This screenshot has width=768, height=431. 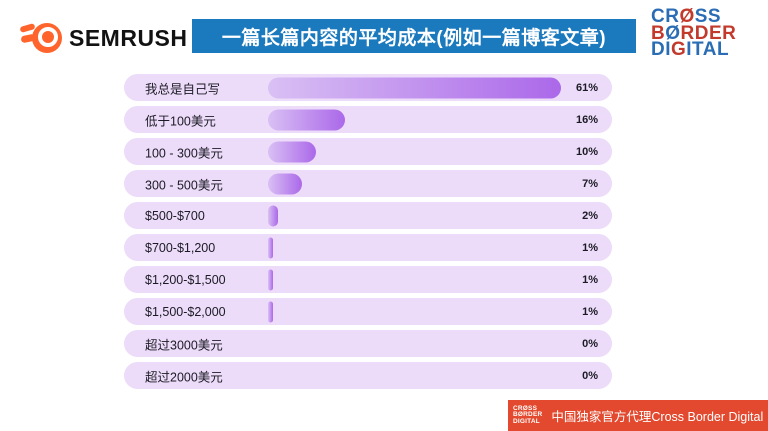 What do you see at coordinates (48, 37) in the screenshot?
I see `comet-ring` at bounding box center [48, 37].